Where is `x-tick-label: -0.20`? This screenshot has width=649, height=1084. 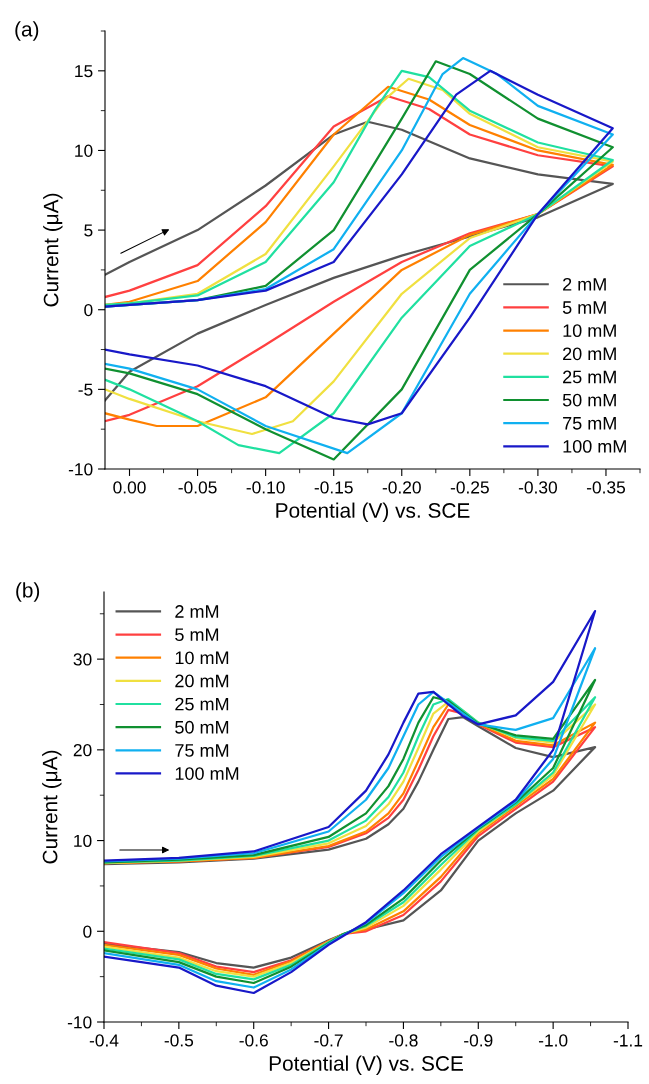
x-tick-label: -0.20 is located at coordinates (401, 487).